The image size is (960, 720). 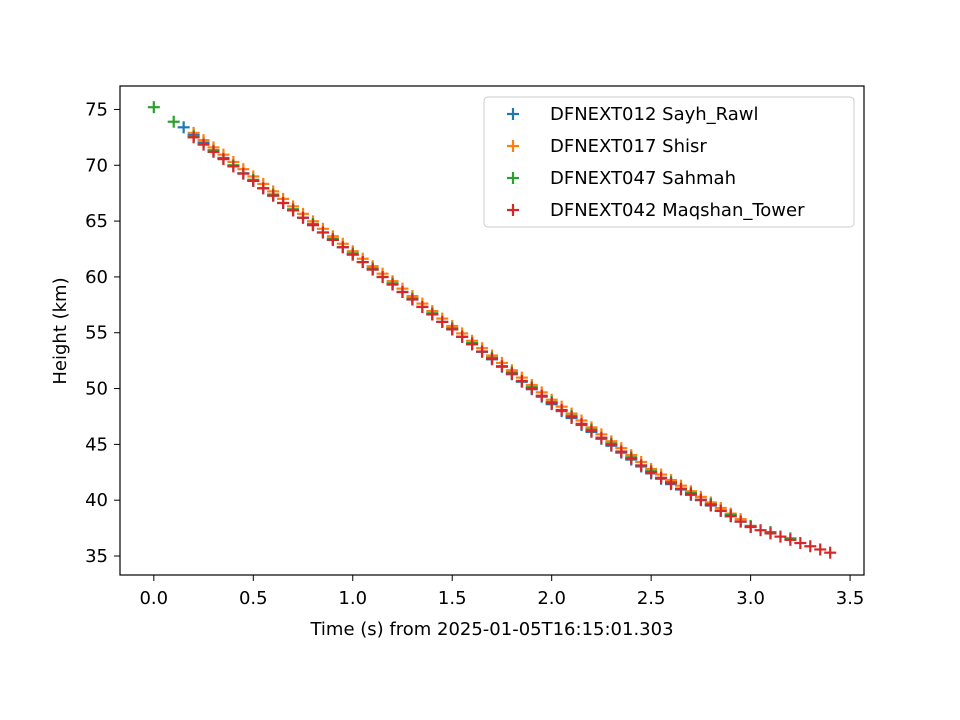 What do you see at coordinates (153, 598) in the screenshot?
I see `x-tick-label: 0.0` at bounding box center [153, 598].